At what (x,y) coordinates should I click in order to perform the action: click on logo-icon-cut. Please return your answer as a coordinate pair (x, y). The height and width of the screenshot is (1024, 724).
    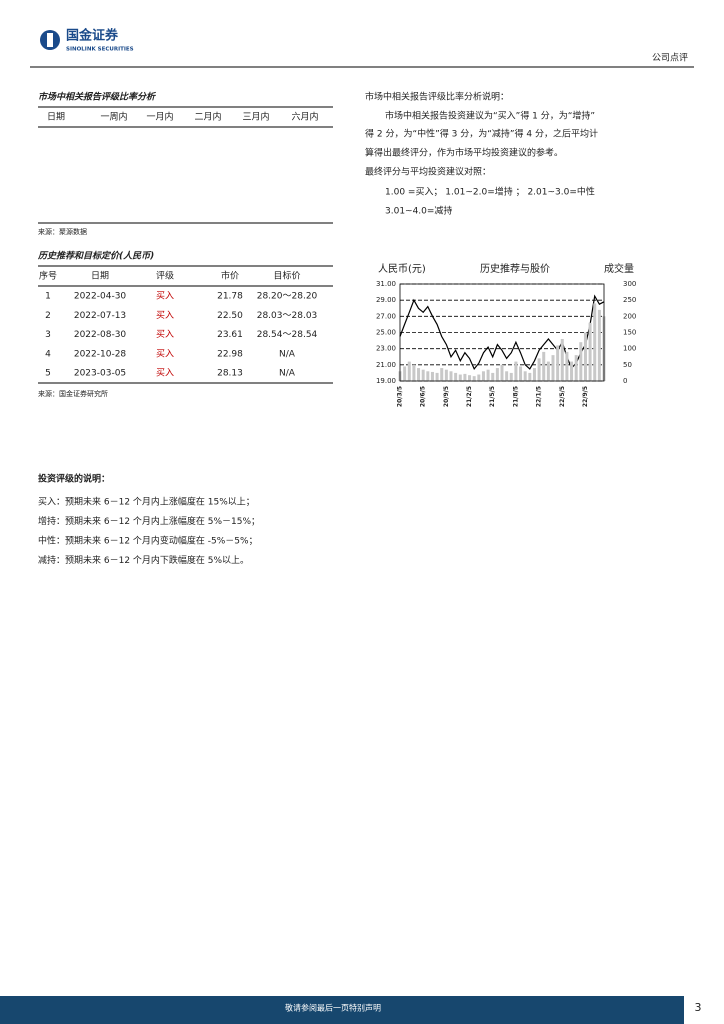
    Looking at the image, I should click on (50, 40).